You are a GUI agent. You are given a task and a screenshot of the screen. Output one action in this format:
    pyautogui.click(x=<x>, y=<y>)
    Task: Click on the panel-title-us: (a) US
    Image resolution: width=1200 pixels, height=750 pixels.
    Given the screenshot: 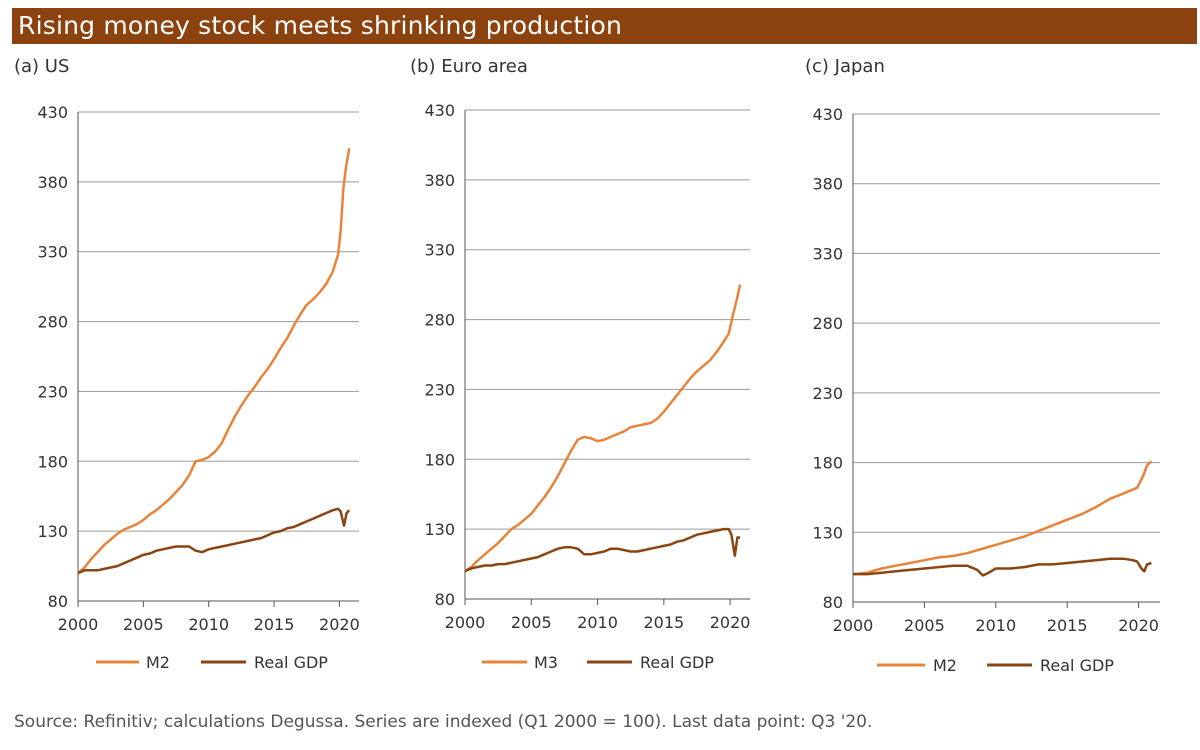 What is the action you would take?
    pyautogui.click(x=42, y=66)
    